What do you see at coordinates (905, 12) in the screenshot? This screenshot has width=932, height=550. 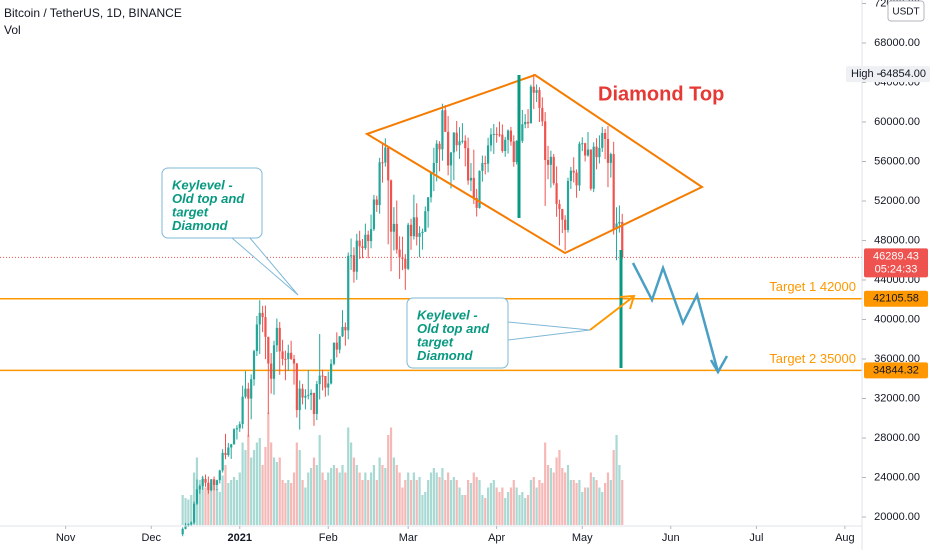 I see `currency: USDT` at bounding box center [905, 12].